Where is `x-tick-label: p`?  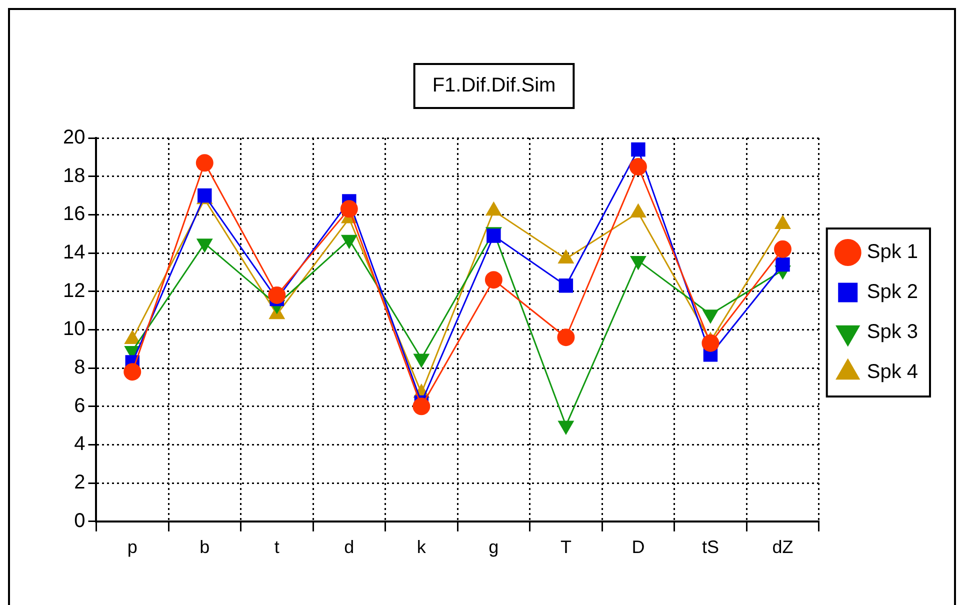 x-tick-label: p is located at coordinates (132, 547).